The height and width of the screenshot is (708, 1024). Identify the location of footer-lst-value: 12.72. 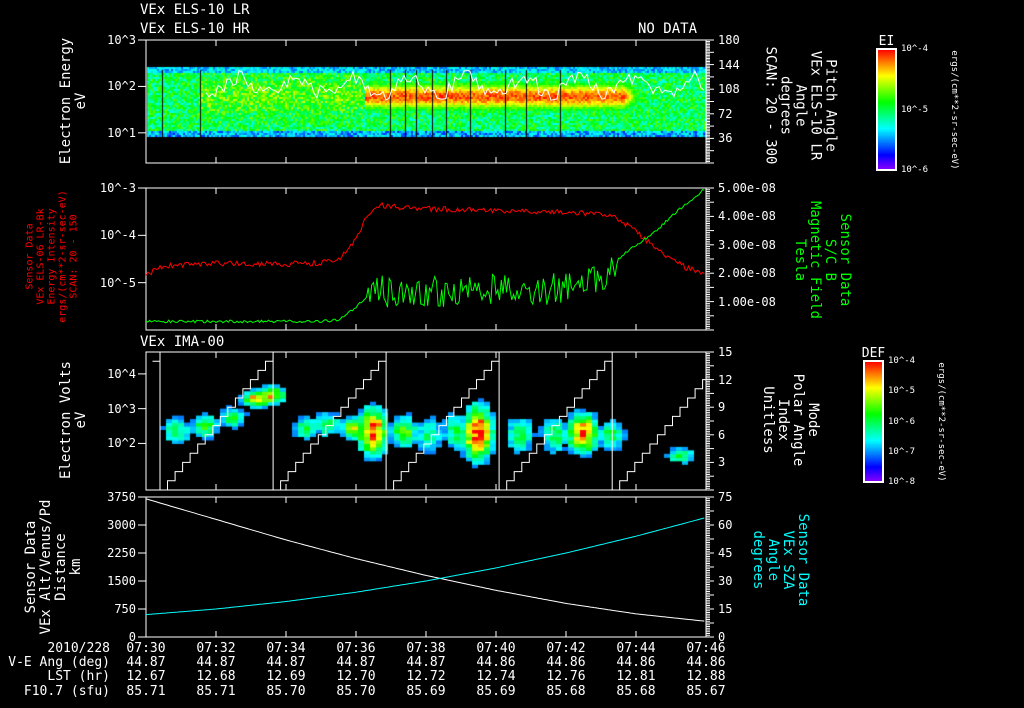
(426, 676).